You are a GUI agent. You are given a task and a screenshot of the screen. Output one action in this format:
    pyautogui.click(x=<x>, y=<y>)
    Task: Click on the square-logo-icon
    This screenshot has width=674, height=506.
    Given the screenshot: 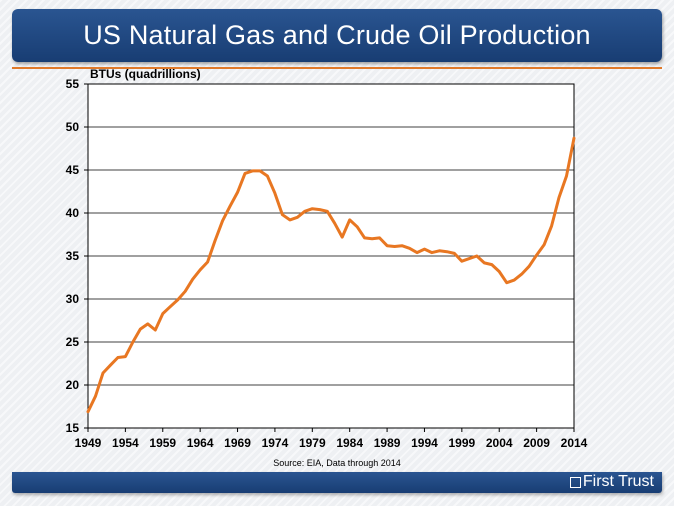 What is the action you would take?
    pyautogui.click(x=575, y=482)
    